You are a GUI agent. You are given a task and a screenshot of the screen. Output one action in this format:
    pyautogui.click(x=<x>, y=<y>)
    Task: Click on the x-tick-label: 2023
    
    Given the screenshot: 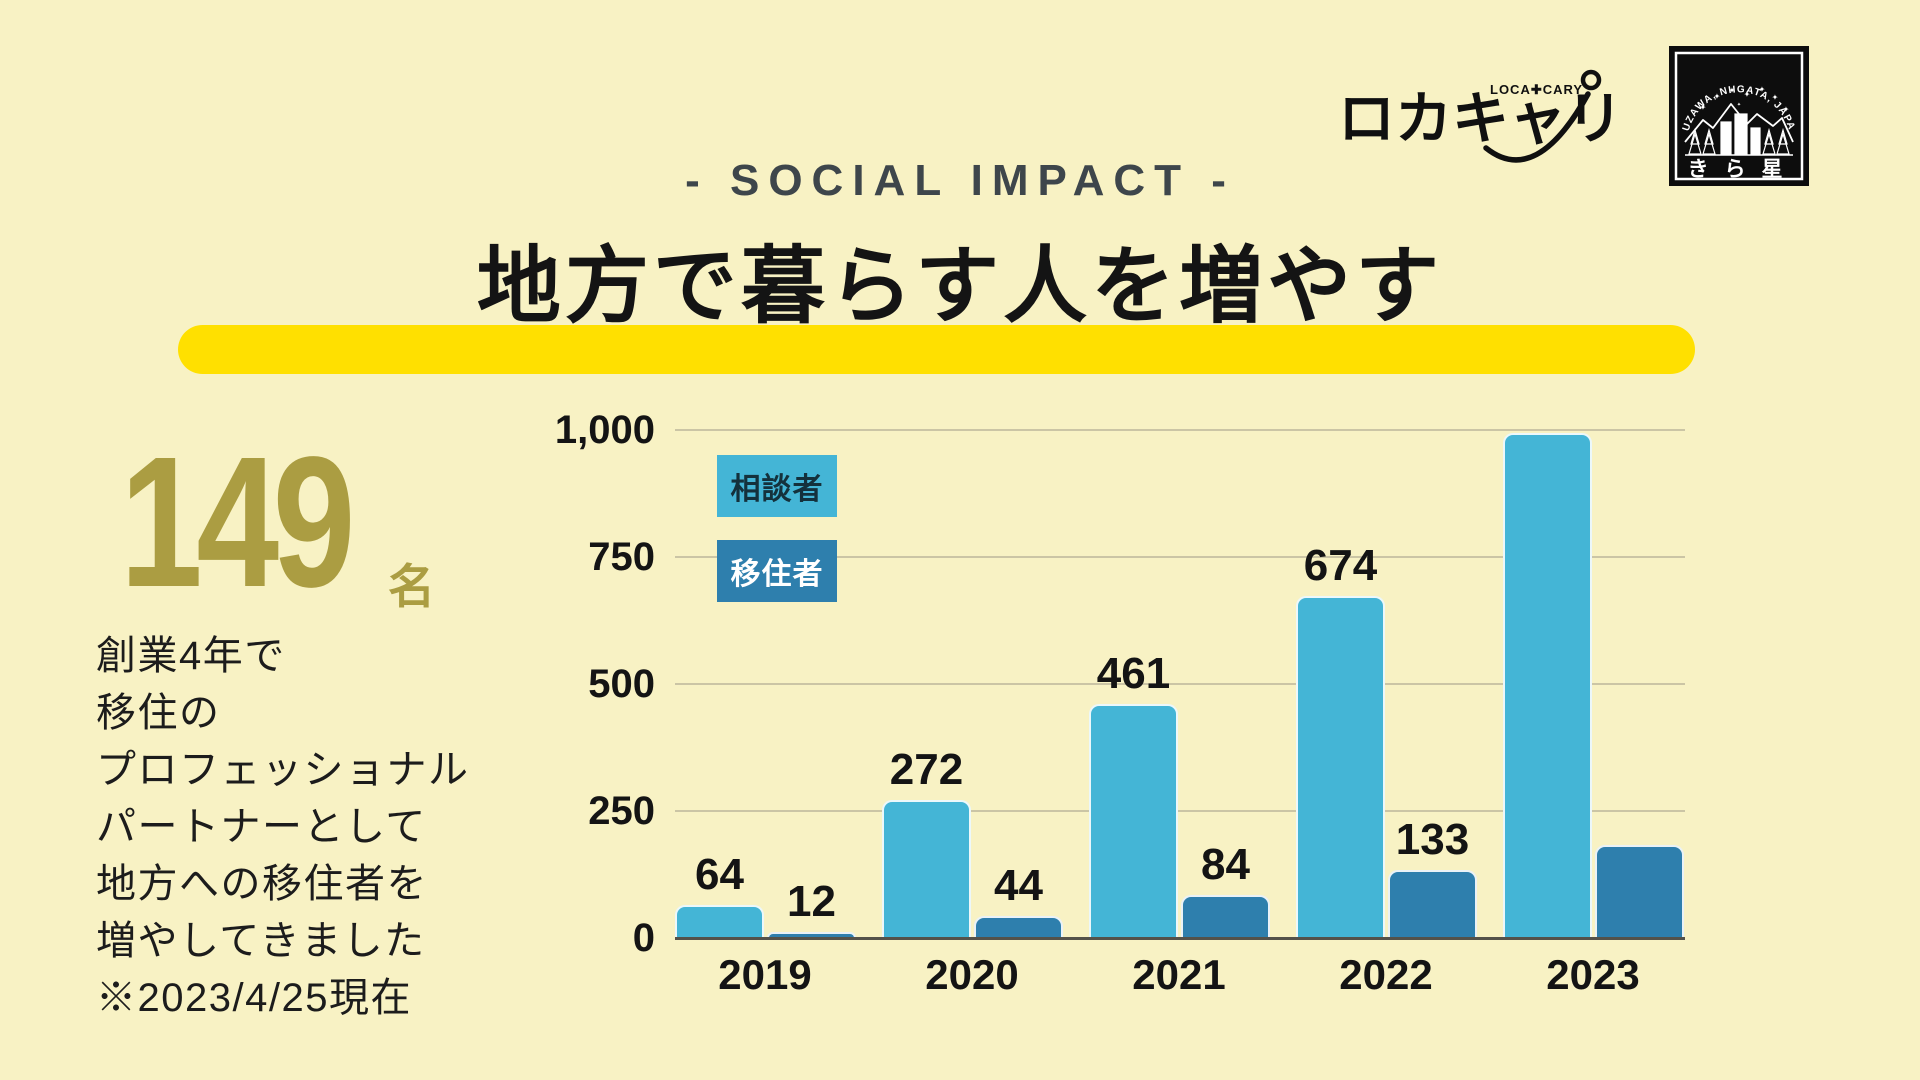 What is the action you would take?
    pyautogui.click(x=1593, y=974)
    